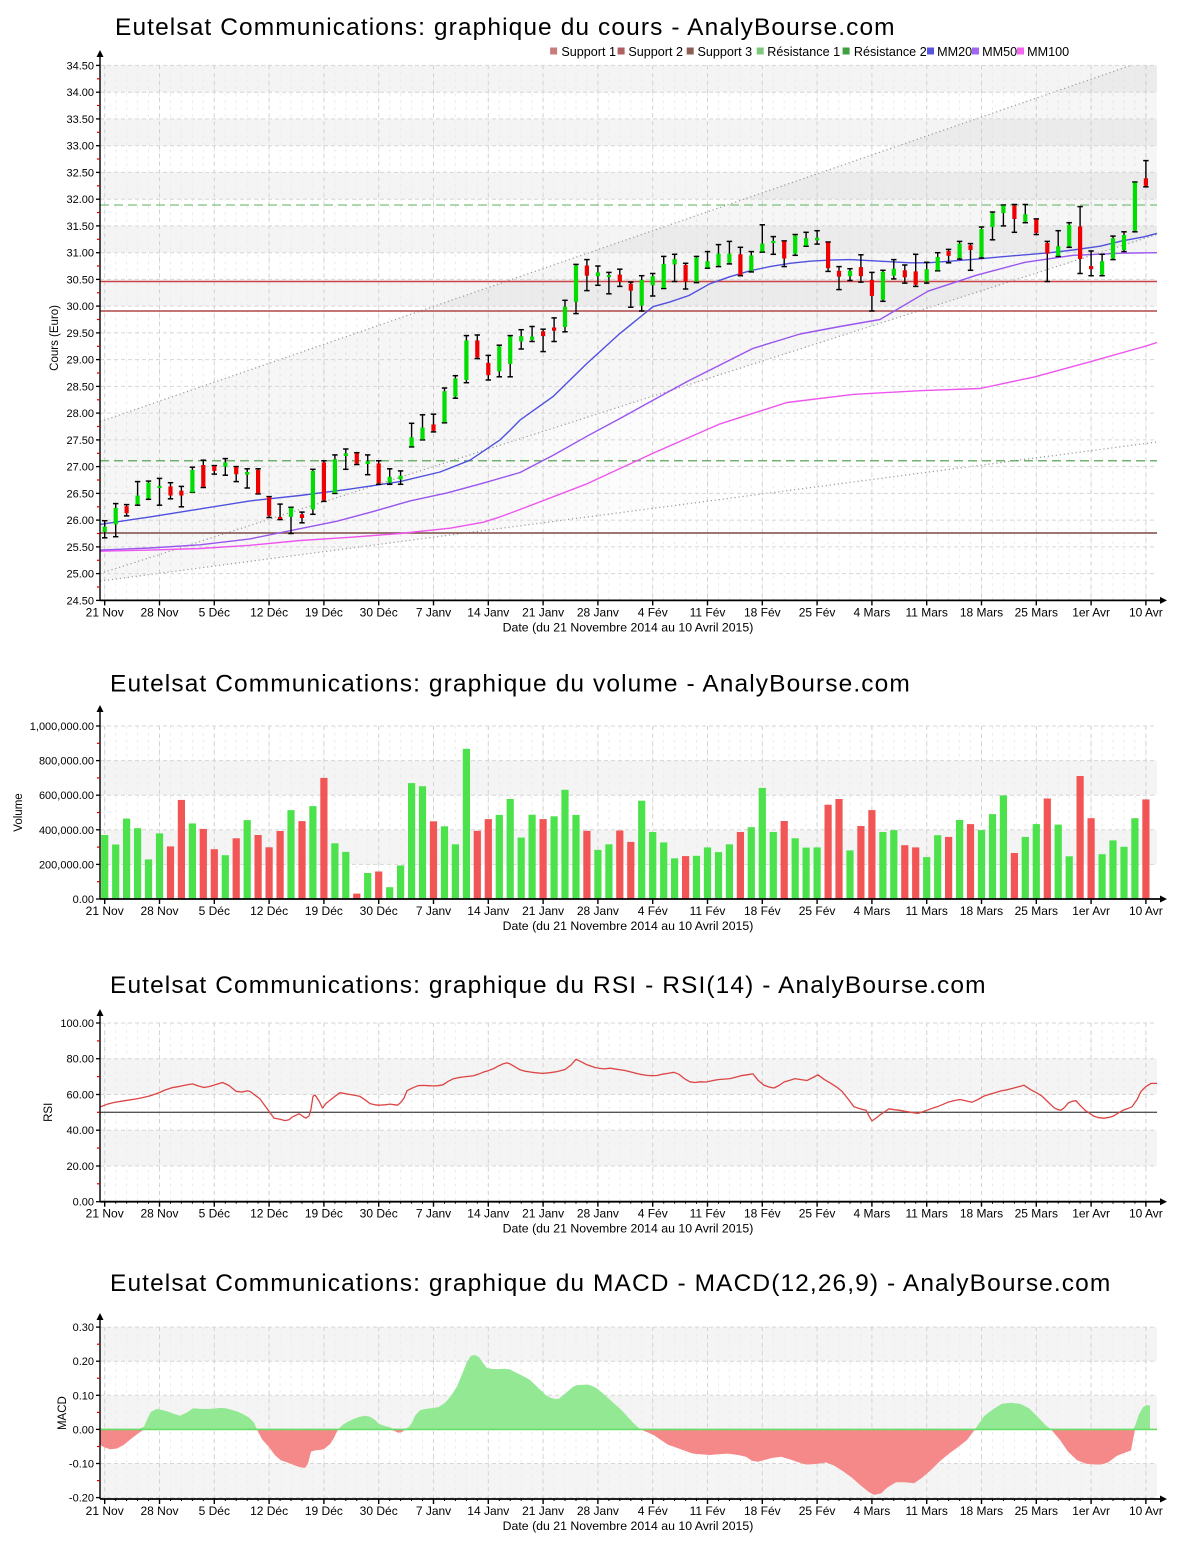 This screenshot has height=1550, width=1200. I want to click on svg-text: RSI, so click(49, 1112).